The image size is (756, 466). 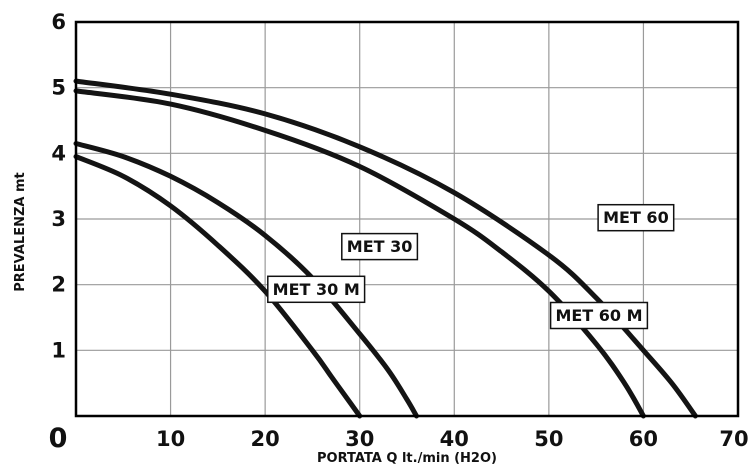 What do you see at coordinates (58, 350) in the screenshot?
I see `y-tick-label: 1` at bounding box center [58, 350].